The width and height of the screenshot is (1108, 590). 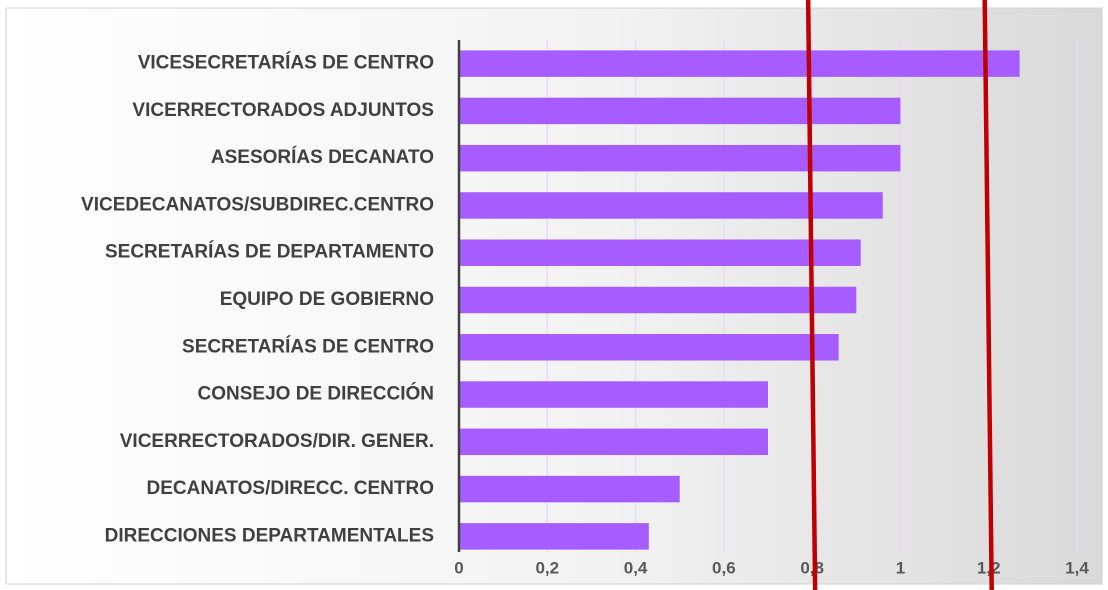 What do you see at coordinates (900, 567) in the screenshot?
I see `x-tick-label: 1` at bounding box center [900, 567].